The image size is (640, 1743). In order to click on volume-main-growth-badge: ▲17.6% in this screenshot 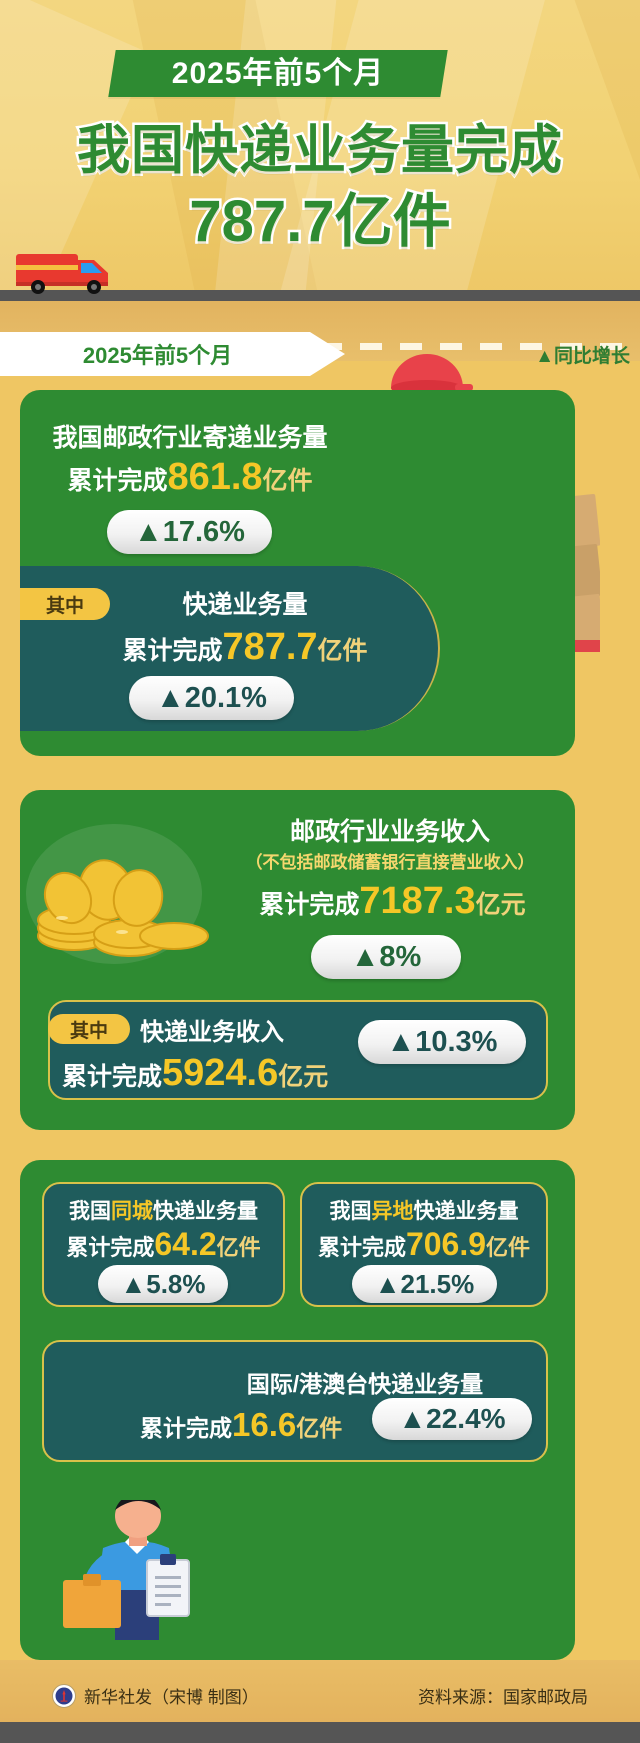, I will do `click(189, 532)`.